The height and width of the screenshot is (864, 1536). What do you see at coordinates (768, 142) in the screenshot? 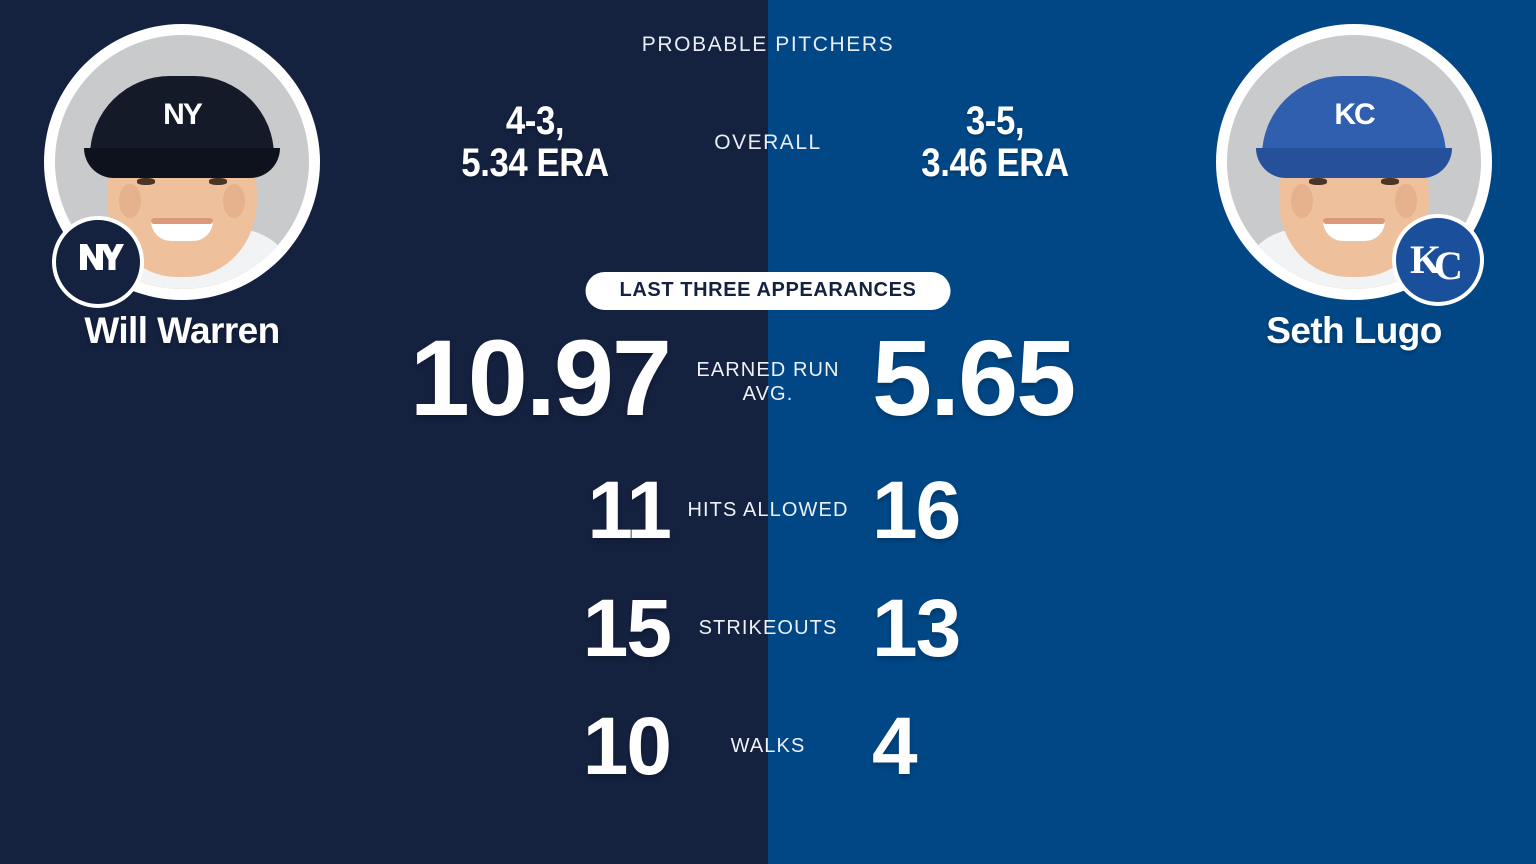
I see `overall-label: OVERALL` at bounding box center [768, 142].